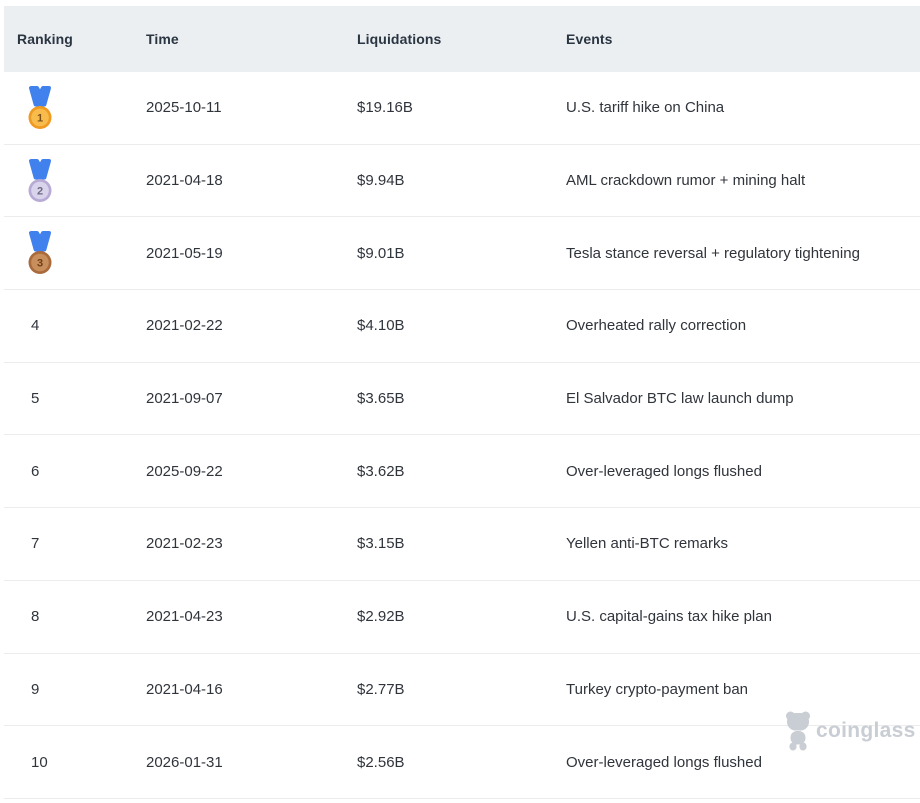  I want to click on rank-cell: 8, so click(81, 617).